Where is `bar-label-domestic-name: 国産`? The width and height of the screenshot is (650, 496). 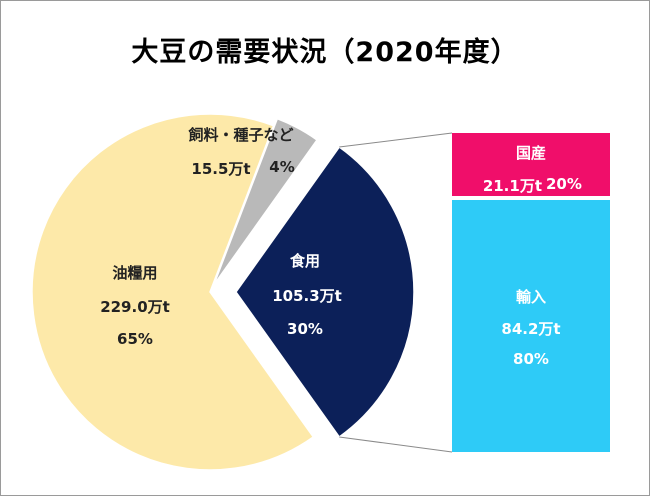
bar-label-domestic-name: 国産 is located at coordinates (530, 153).